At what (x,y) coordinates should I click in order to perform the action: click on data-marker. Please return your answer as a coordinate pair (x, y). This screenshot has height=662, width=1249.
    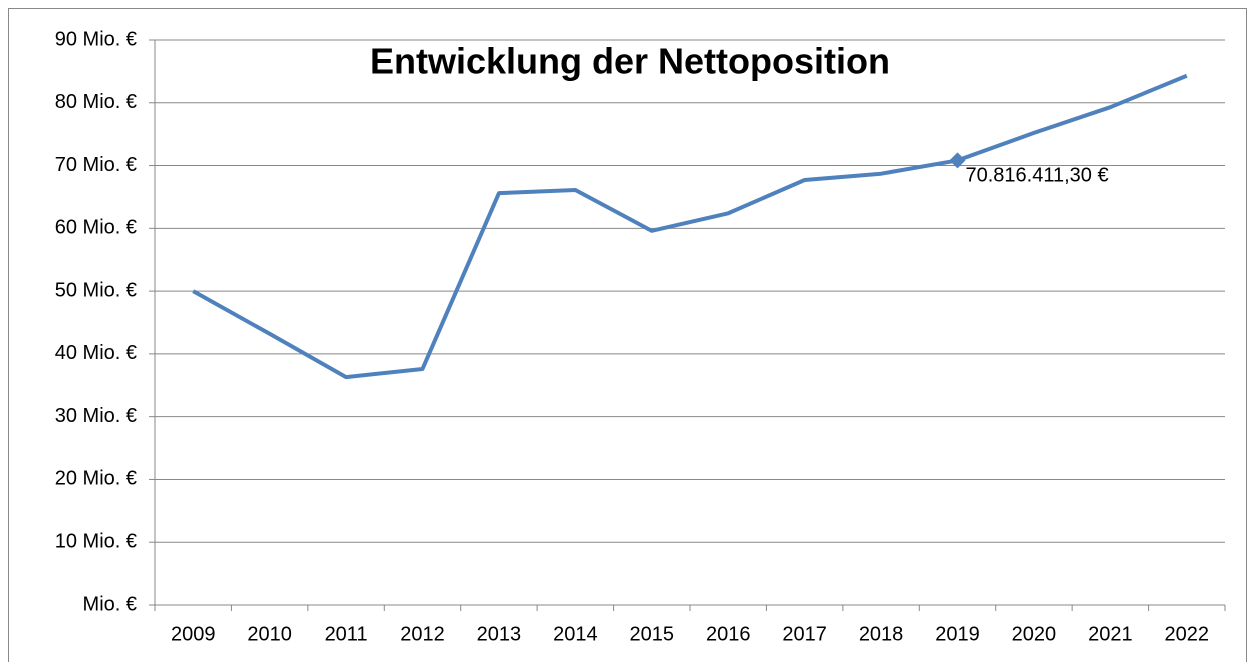
    Looking at the image, I should click on (957, 160).